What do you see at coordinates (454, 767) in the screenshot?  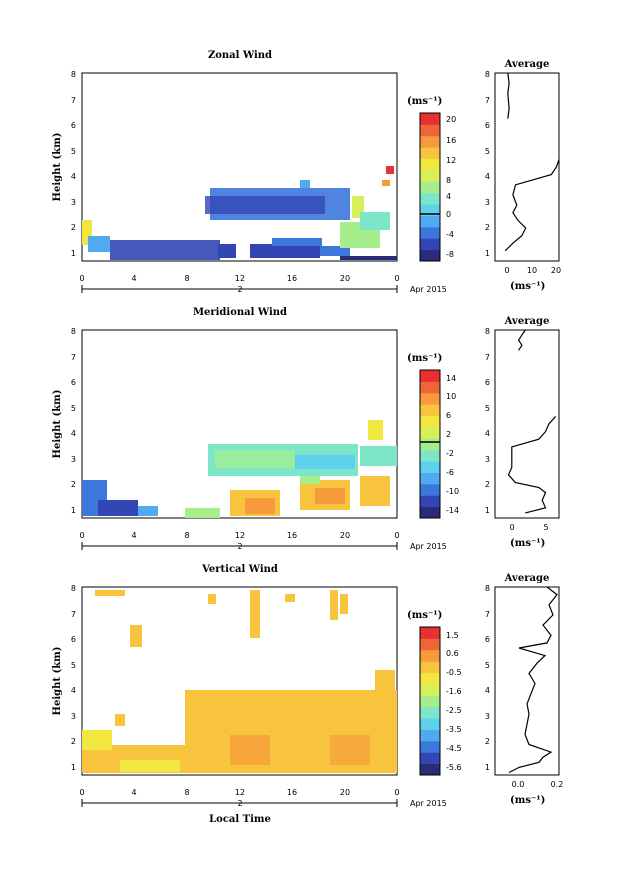 I see `cbar-tick: -5.6` at bounding box center [454, 767].